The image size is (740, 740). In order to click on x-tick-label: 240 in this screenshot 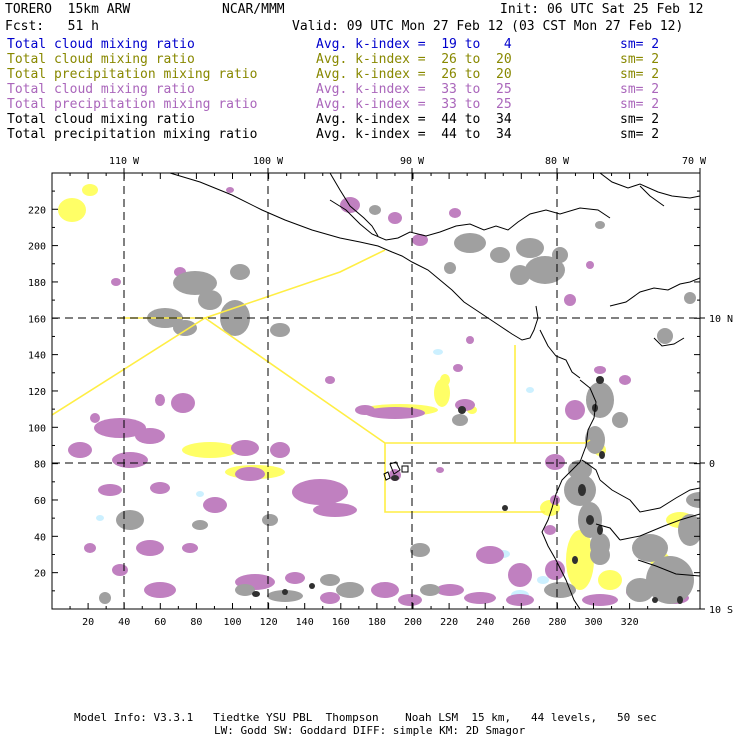, I will do `click(485, 622)`.